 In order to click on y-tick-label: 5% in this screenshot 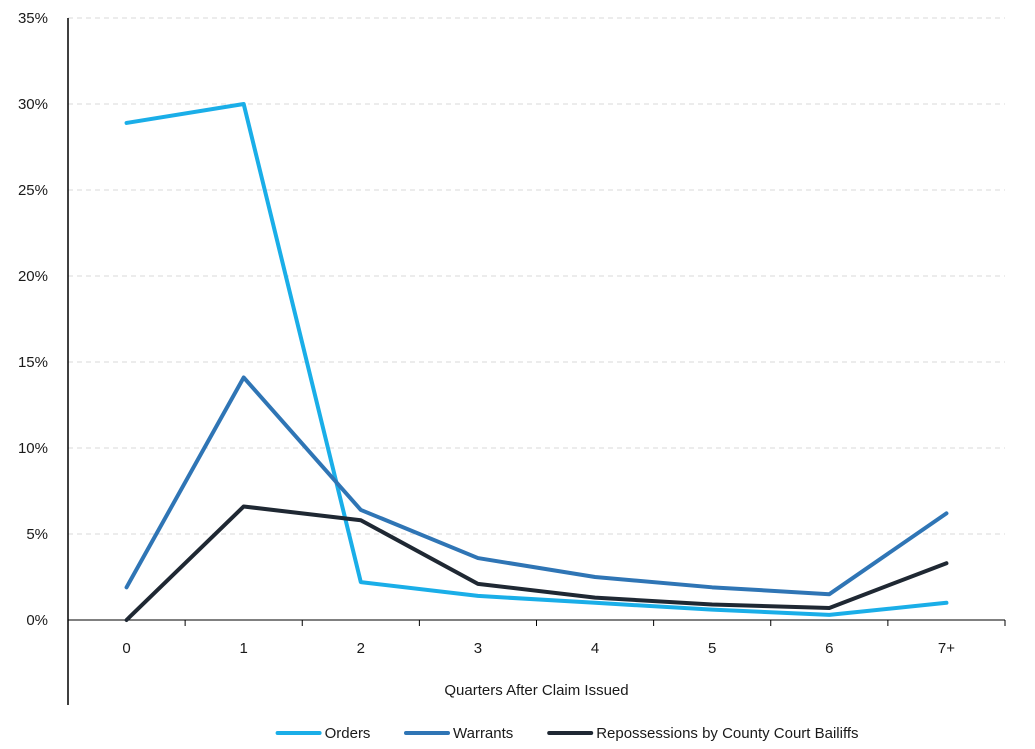, I will do `click(37, 534)`.